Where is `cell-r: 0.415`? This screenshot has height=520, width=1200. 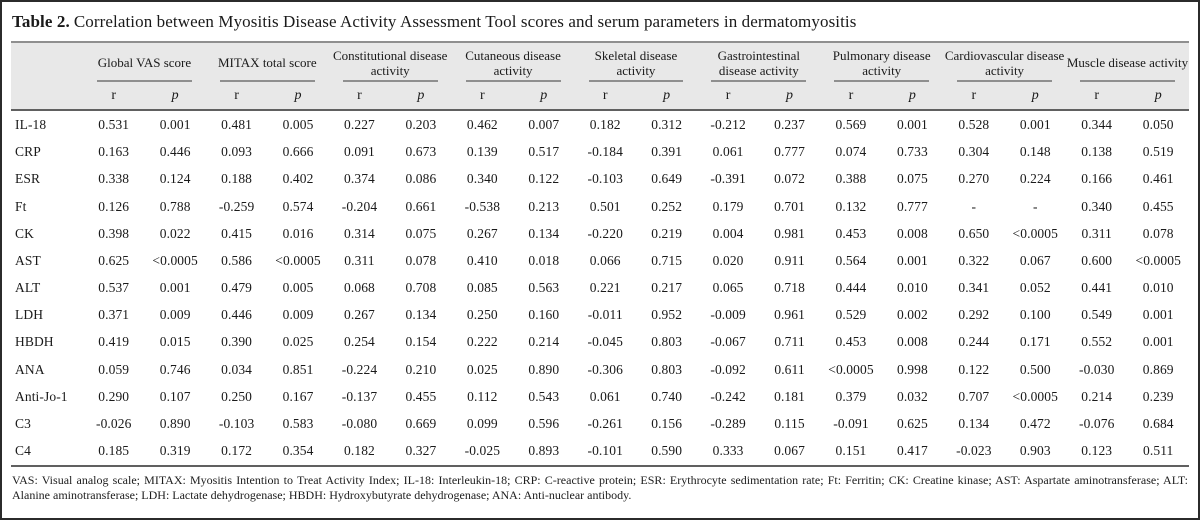
cell-r: 0.415 is located at coordinates (237, 233).